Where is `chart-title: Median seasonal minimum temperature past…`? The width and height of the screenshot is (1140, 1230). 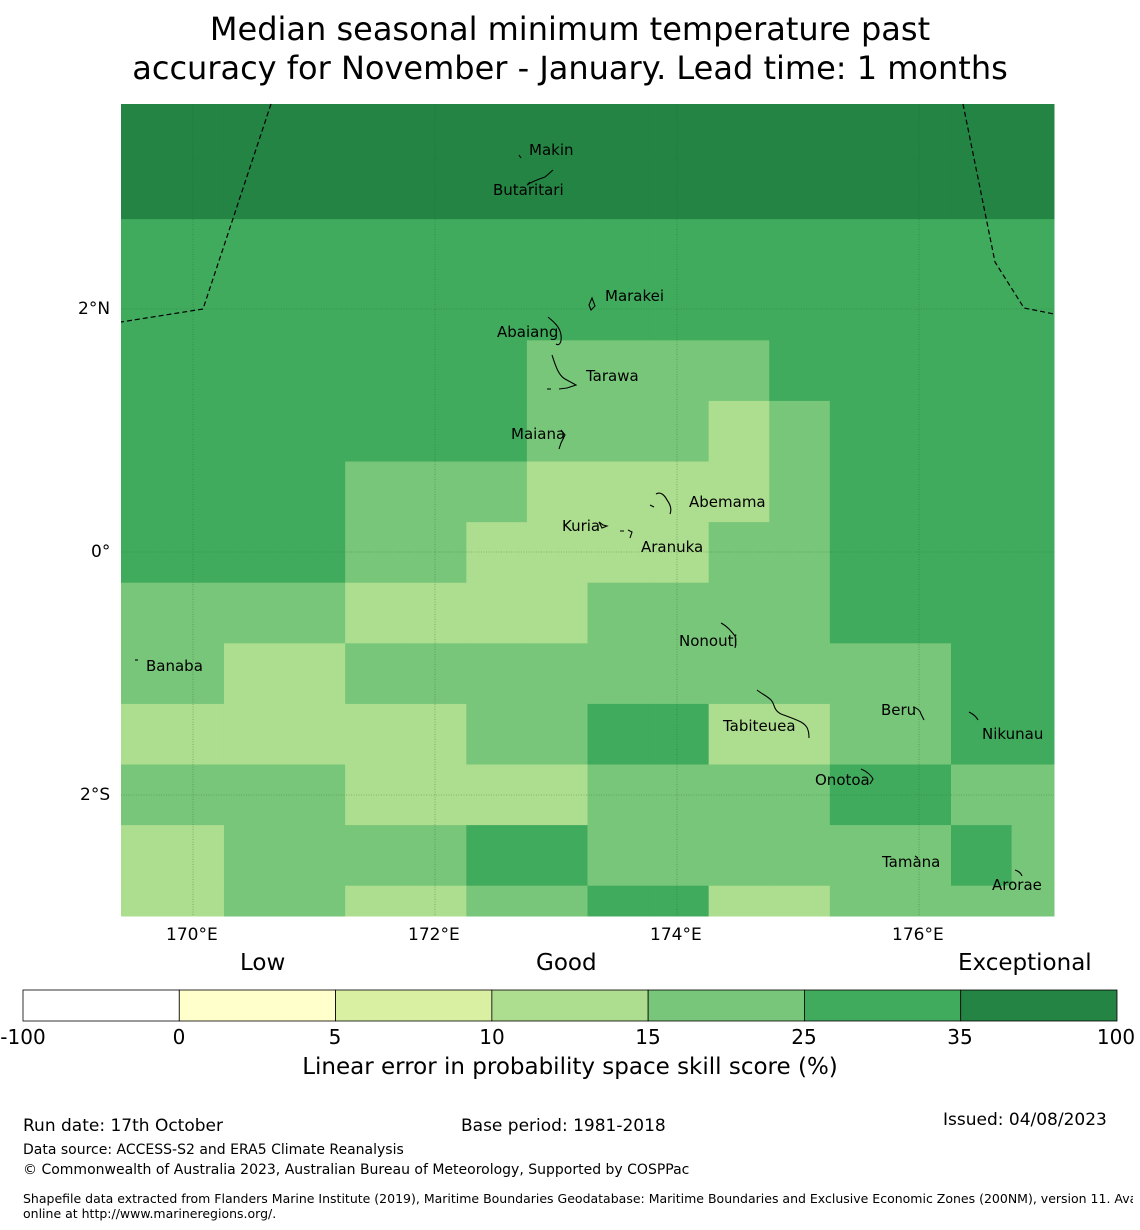 chart-title: Median seasonal minimum temperature past… is located at coordinates (570, 49).